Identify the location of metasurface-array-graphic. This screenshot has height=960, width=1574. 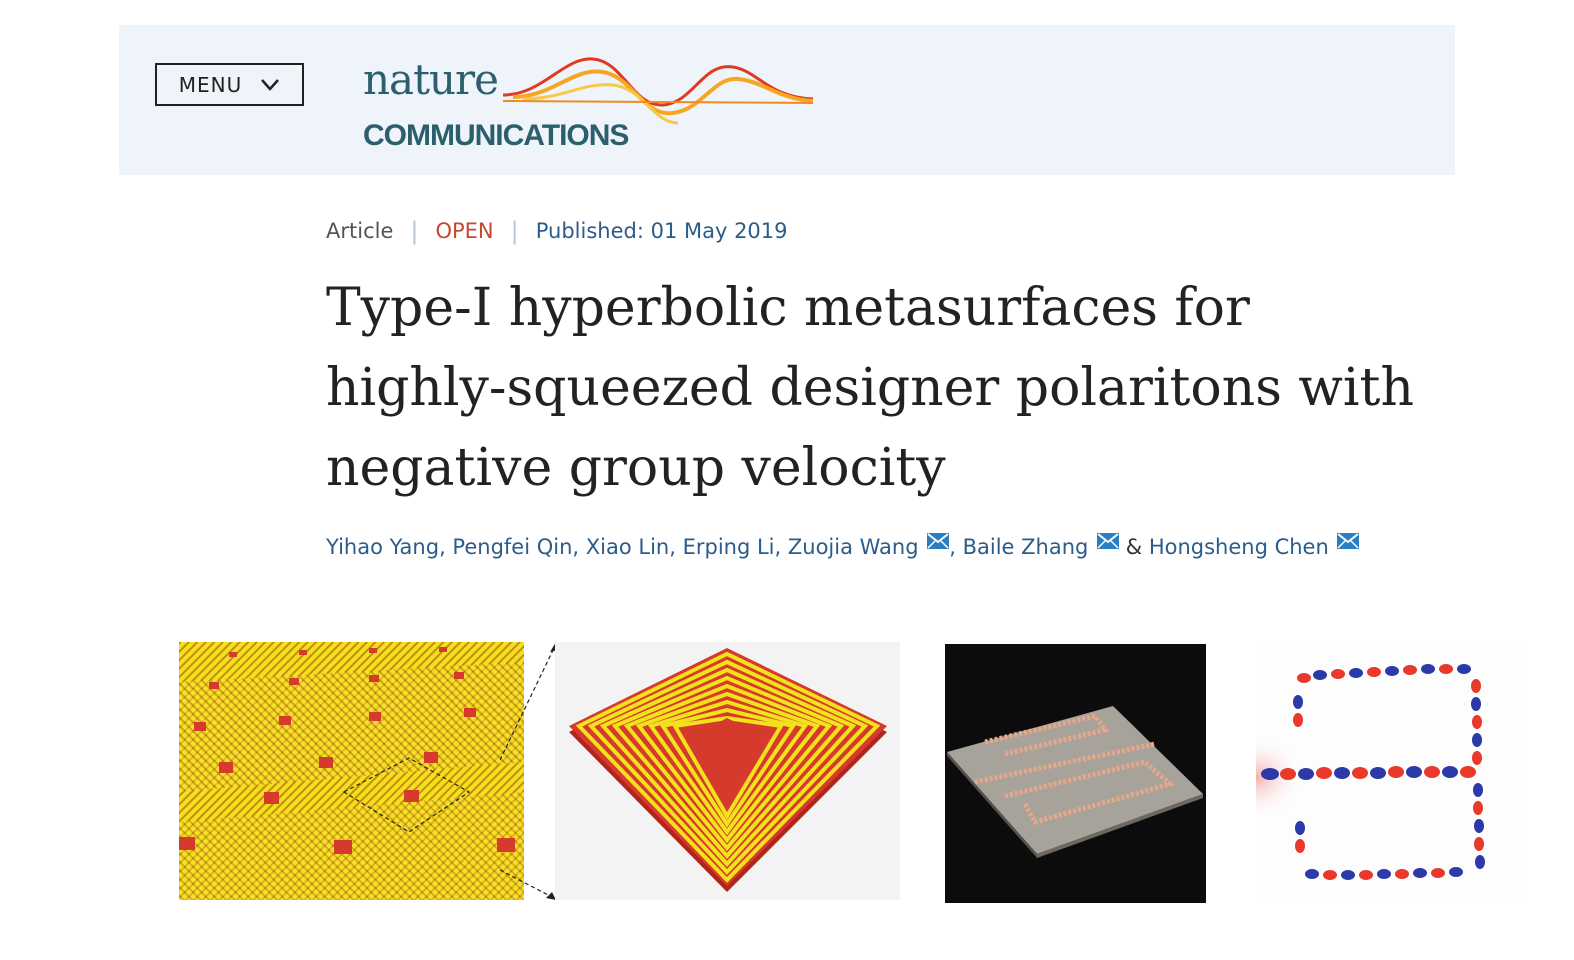
(351, 771).